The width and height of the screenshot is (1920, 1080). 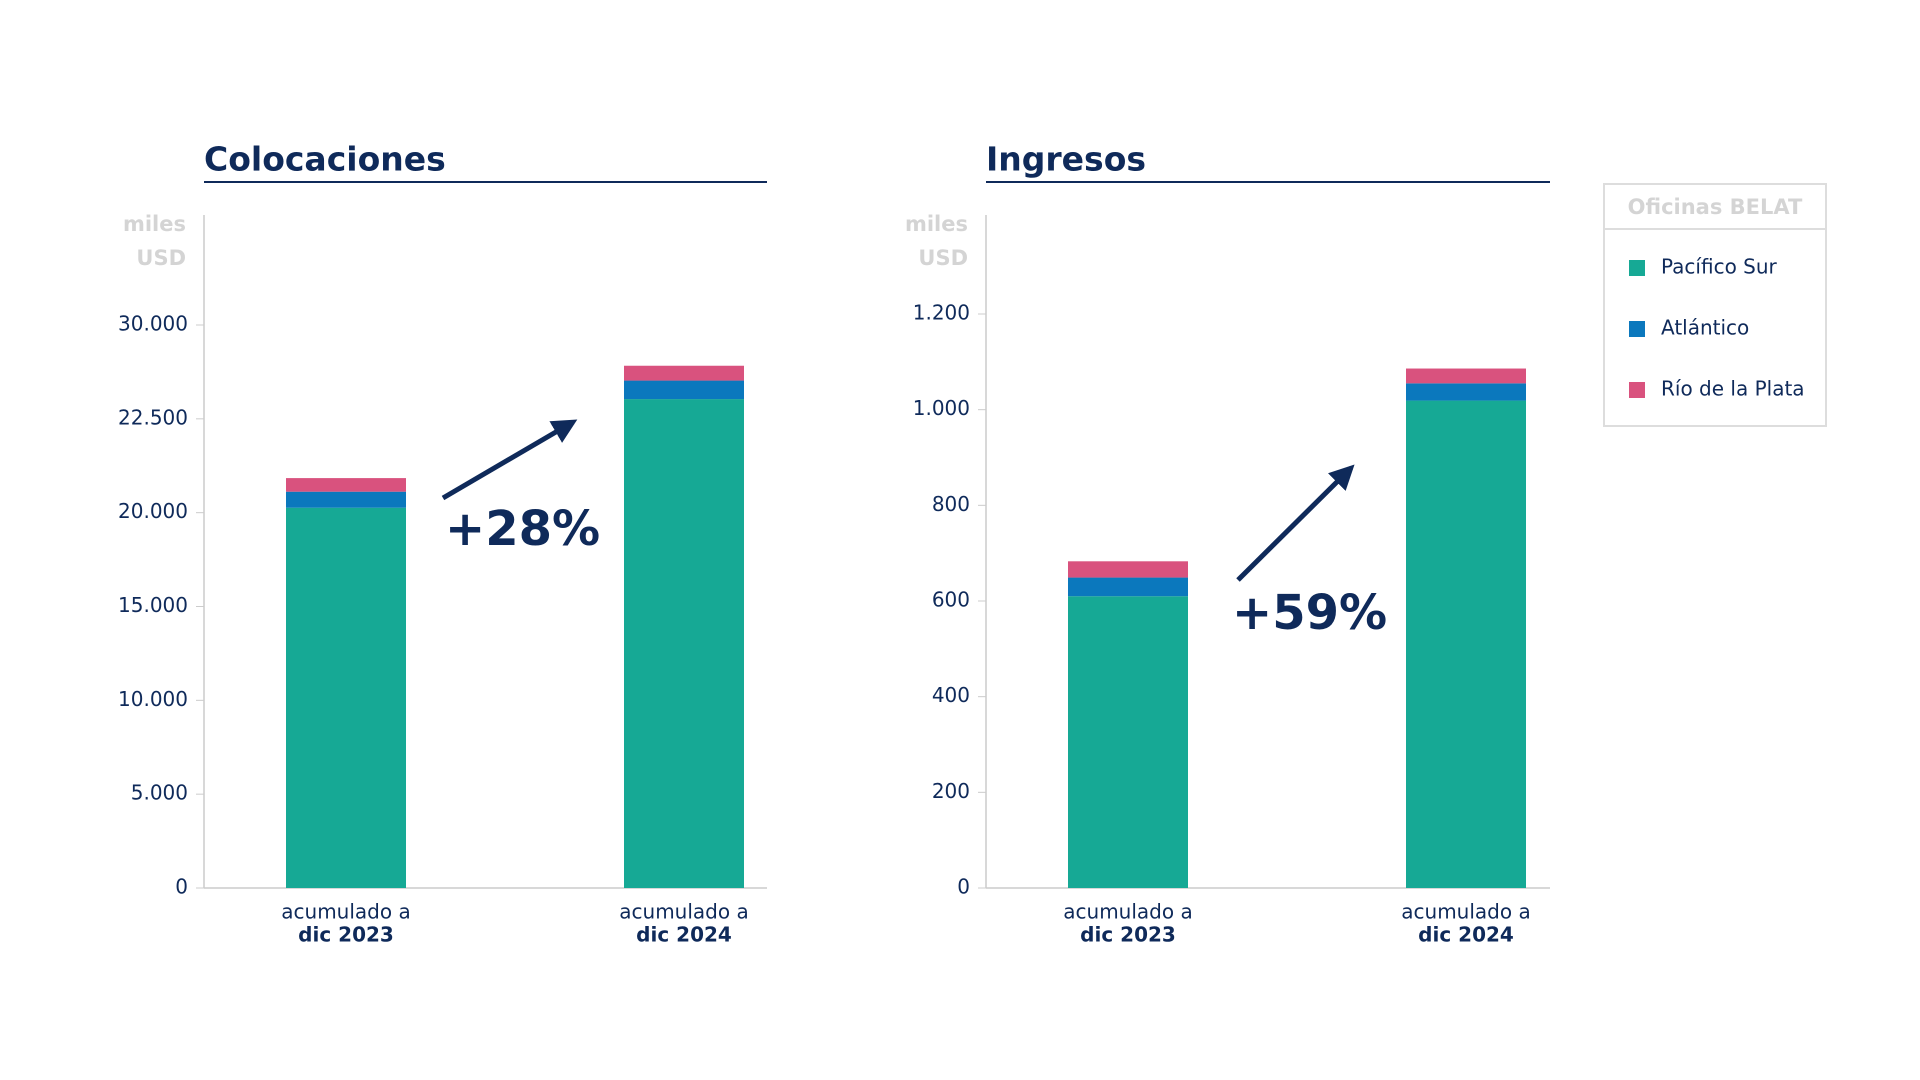 What do you see at coordinates (153, 324) in the screenshot?
I see `y-tick-label: 30.000` at bounding box center [153, 324].